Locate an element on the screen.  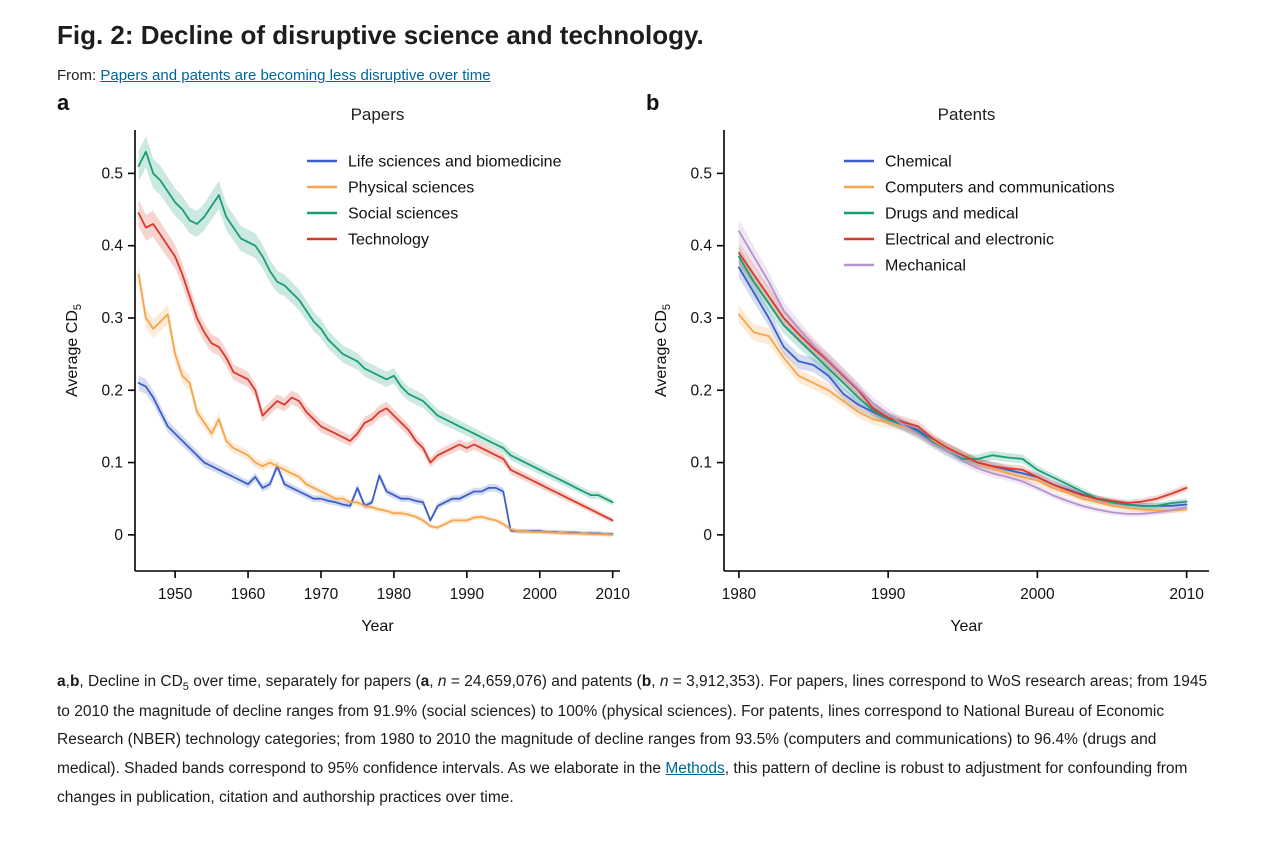
svg-text: 1950 is located at coordinates (175, 594).